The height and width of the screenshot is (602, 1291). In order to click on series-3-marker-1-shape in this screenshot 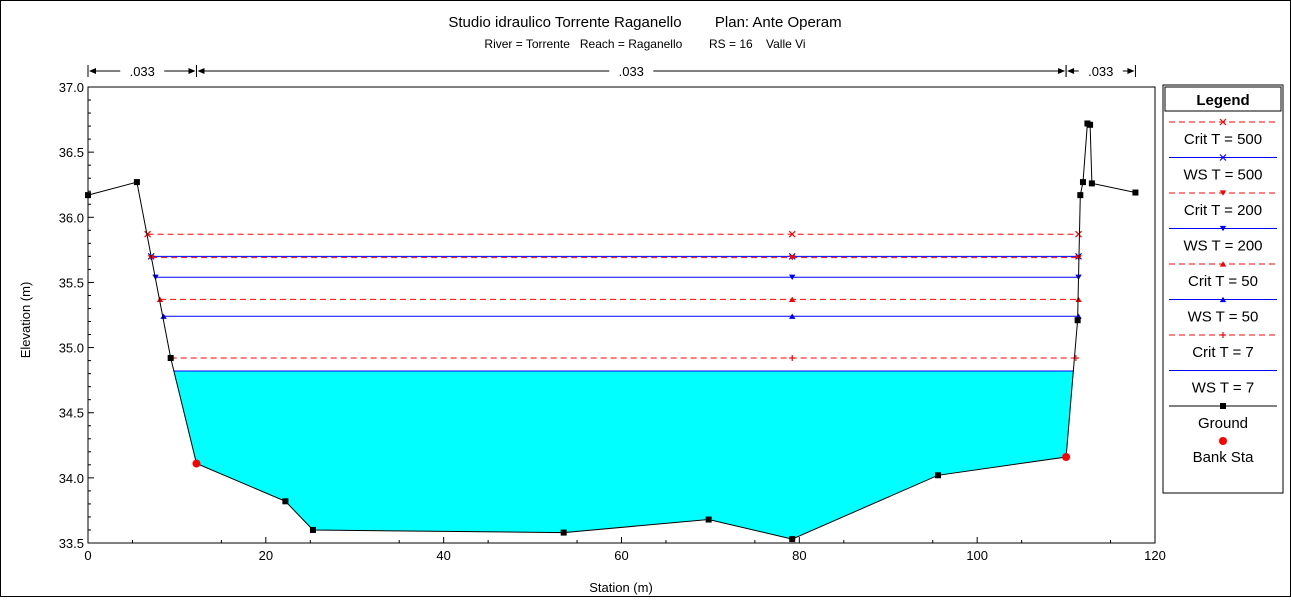, I will do `click(792, 277)`.